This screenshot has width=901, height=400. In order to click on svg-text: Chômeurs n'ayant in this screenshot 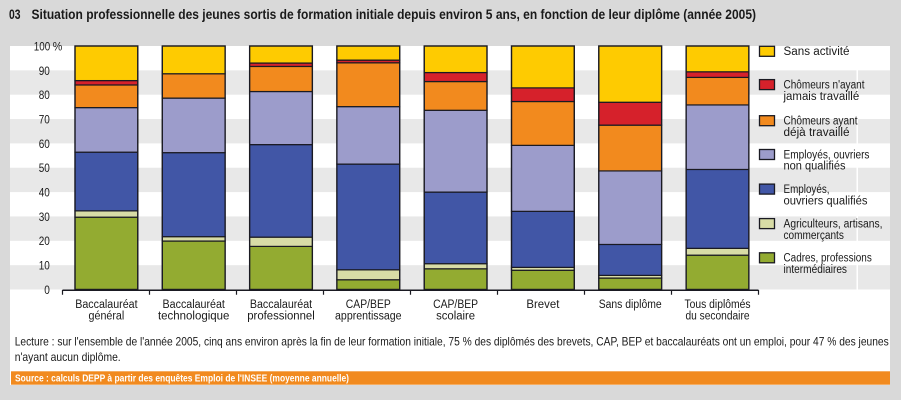, I will do `click(825, 85)`.